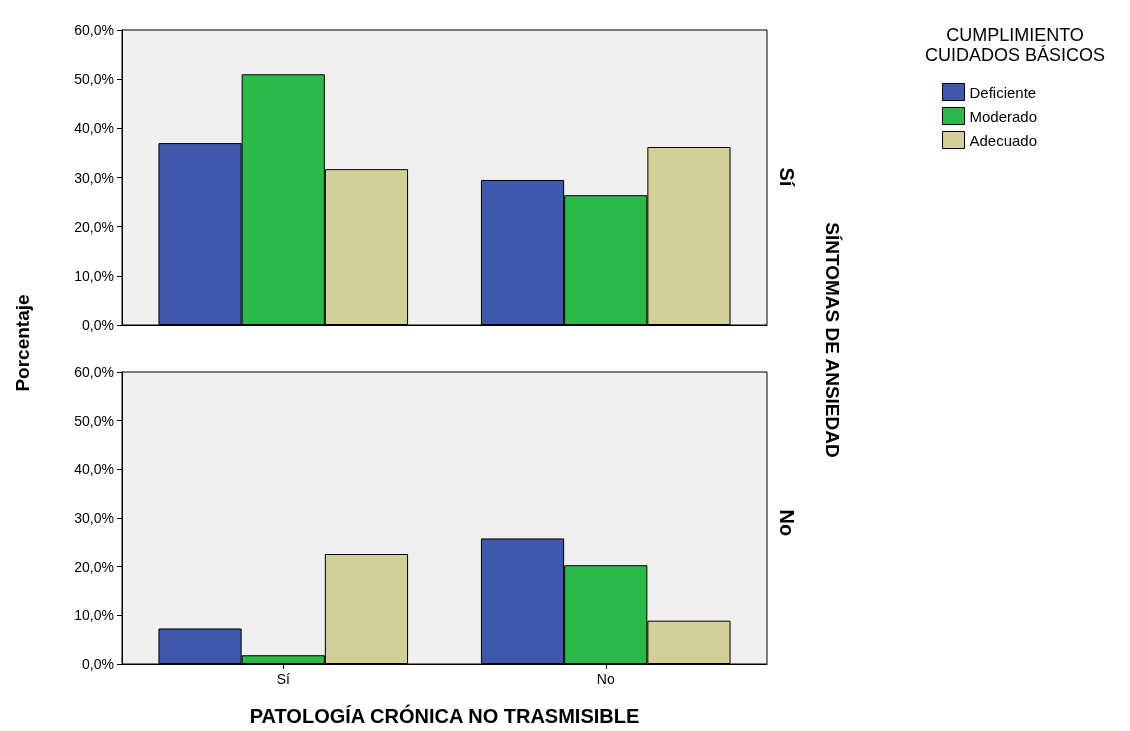  What do you see at coordinates (1003, 116) in the screenshot?
I see `legend-label: Moderado` at bounding box center [1003, 116].